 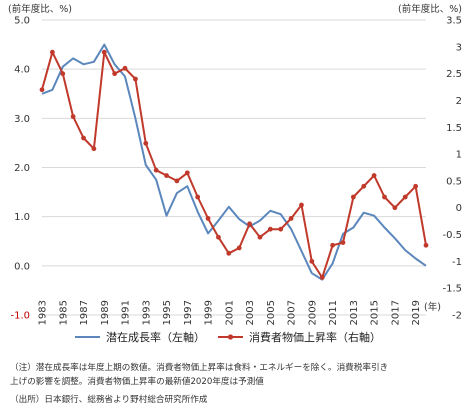 What do you see at coordinates (315, 337) in the screenshot?
I see `legend-label-cpi: 消費者物価上昇率（右軸）` at bounding box center [315, 337].